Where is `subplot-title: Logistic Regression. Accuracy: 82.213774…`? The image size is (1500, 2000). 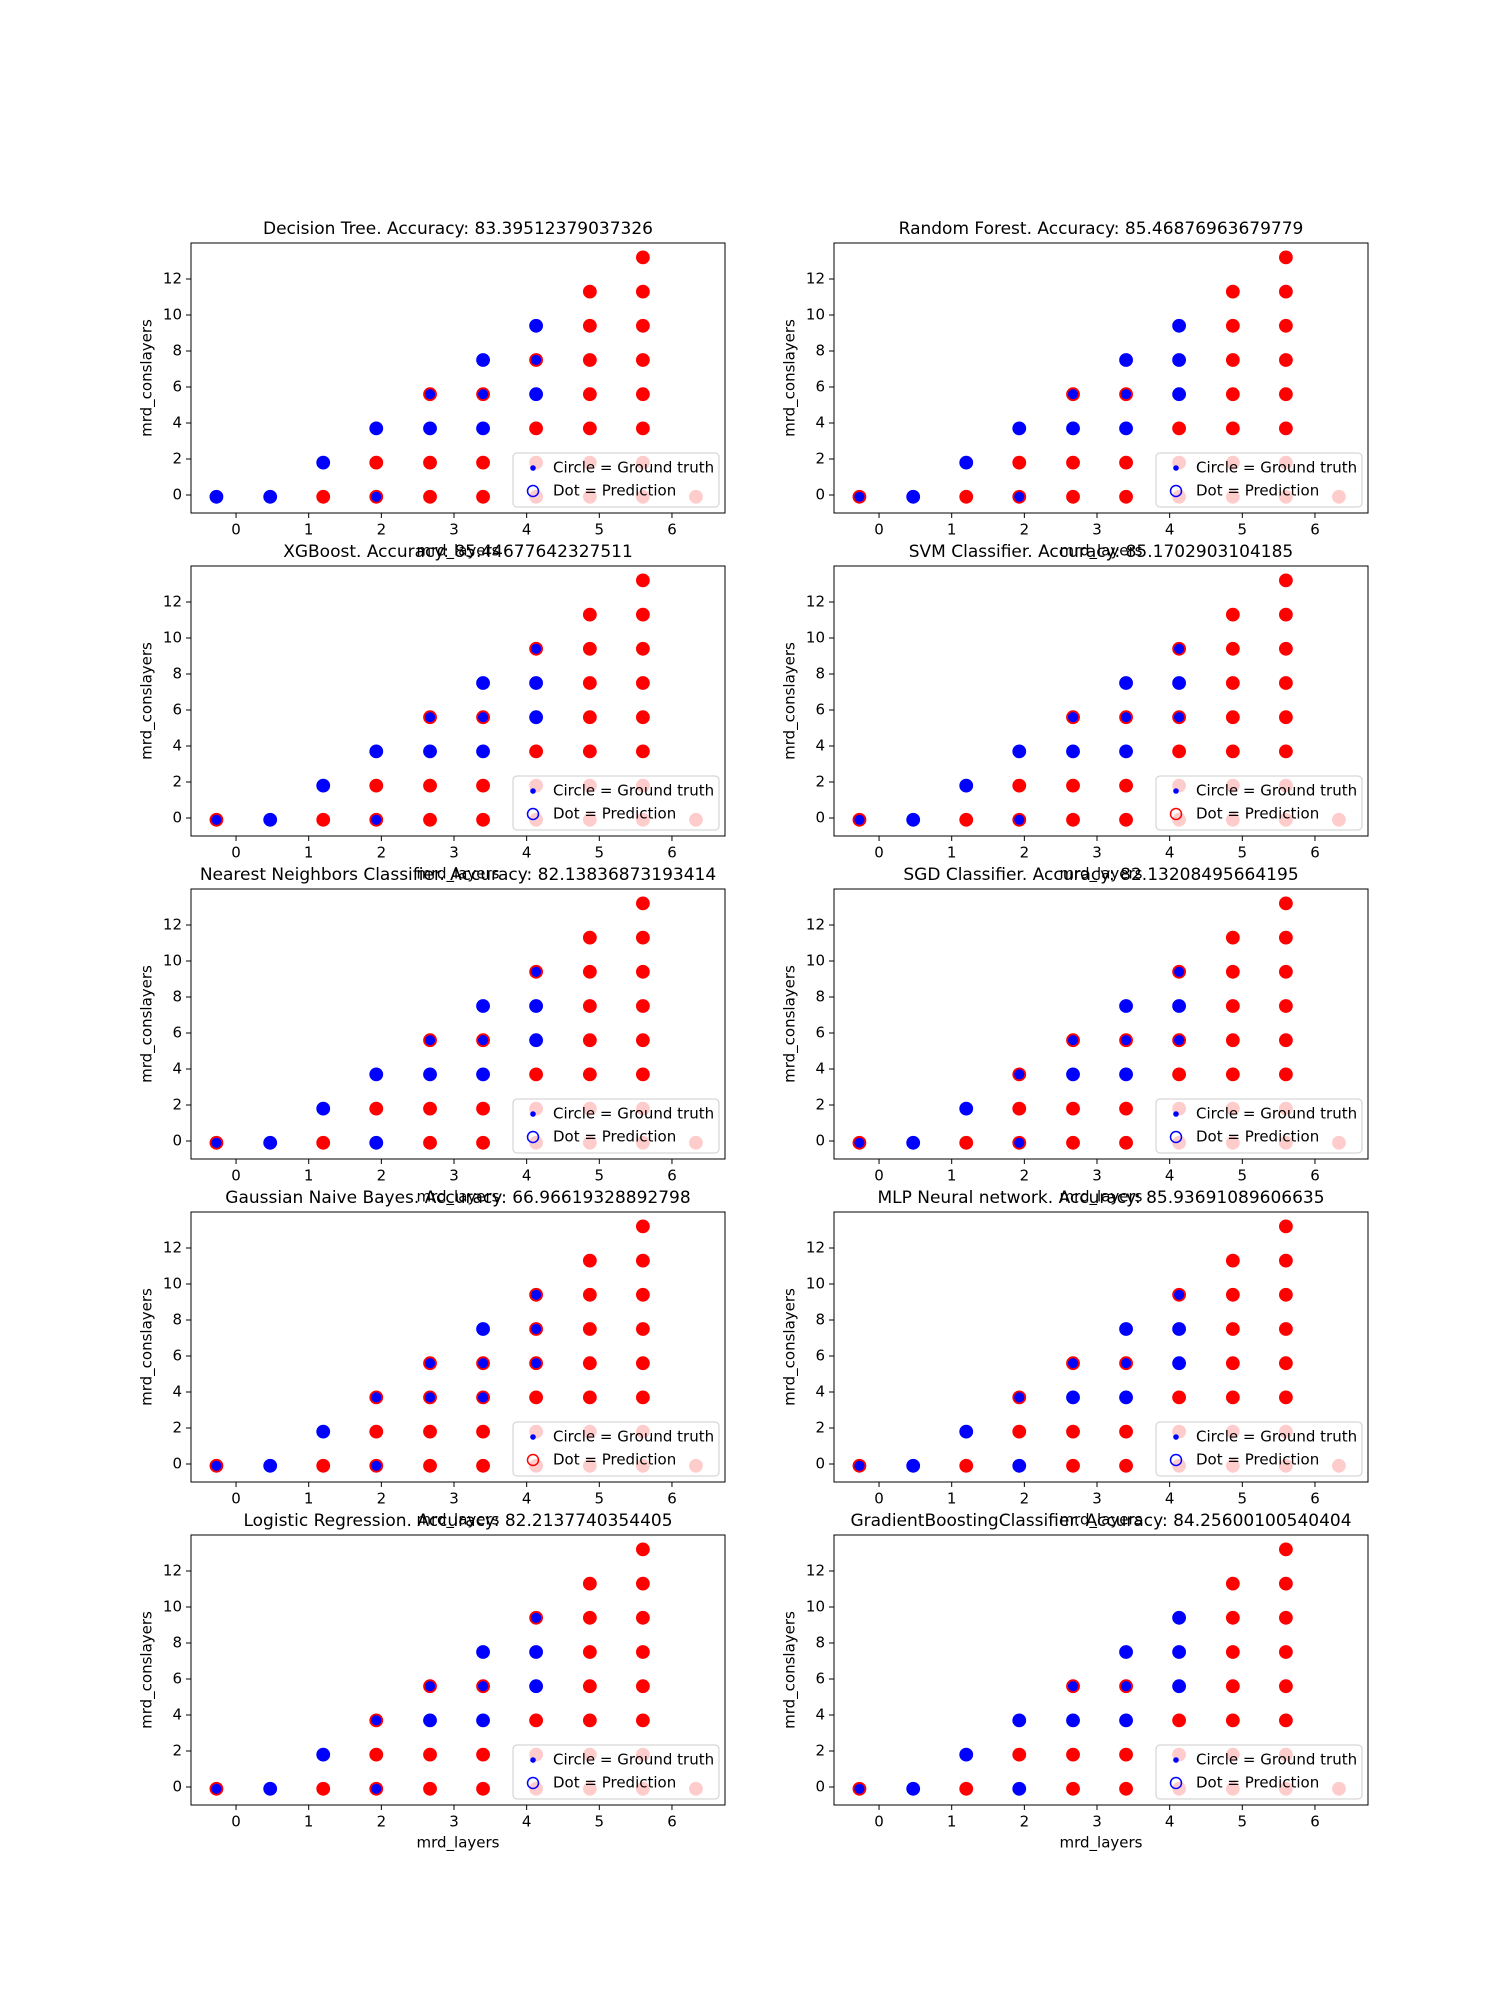
subplot-title: Logistic Regression. Accuracy: 82.213774… is located at coordinates (457, 1521).